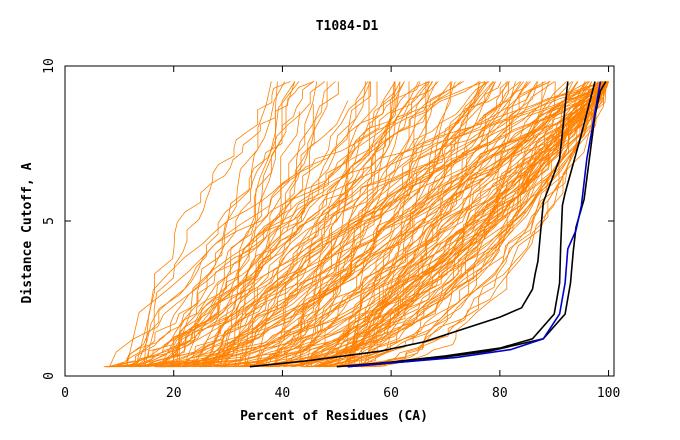  I want to click on x-tick-label: 0, so click(65, 393).